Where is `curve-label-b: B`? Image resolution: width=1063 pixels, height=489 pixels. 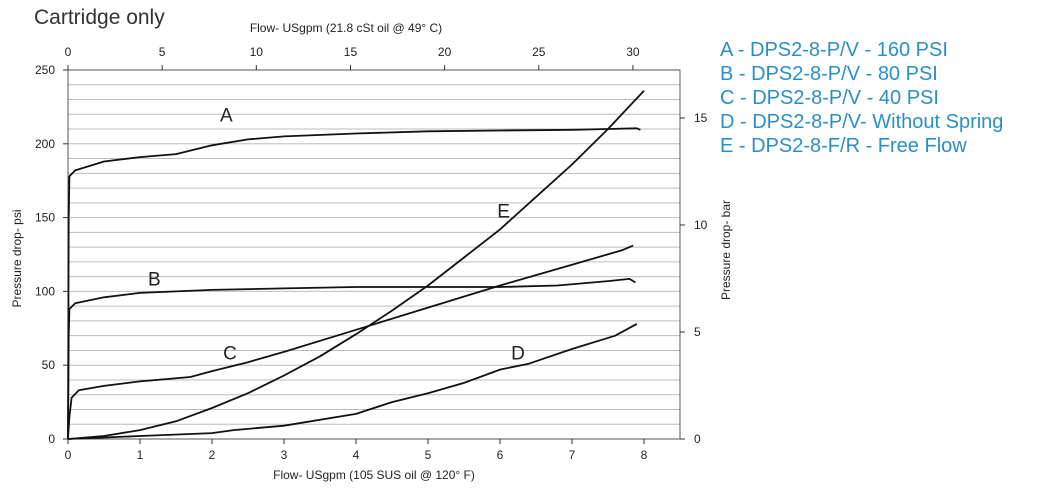
curve-label-b: B is located at coordinates (154, 279).